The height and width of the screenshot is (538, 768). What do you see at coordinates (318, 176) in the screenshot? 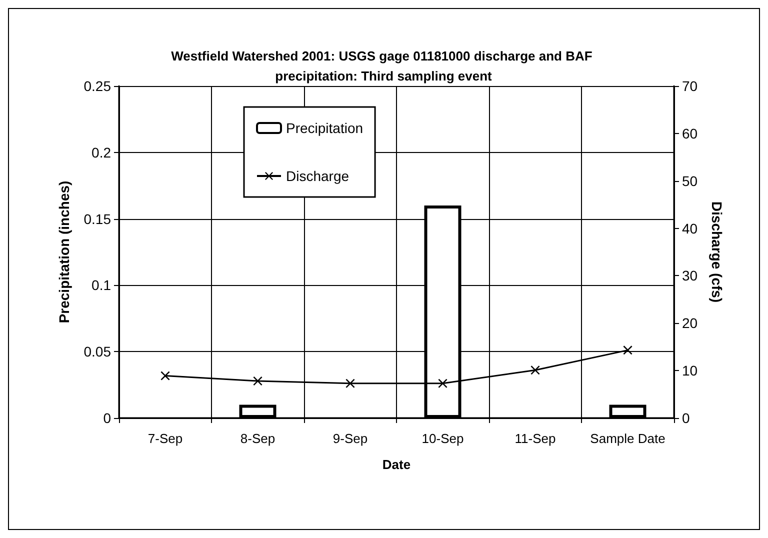
I see `legend-label: Discharge` at bounding box center [318, 176].